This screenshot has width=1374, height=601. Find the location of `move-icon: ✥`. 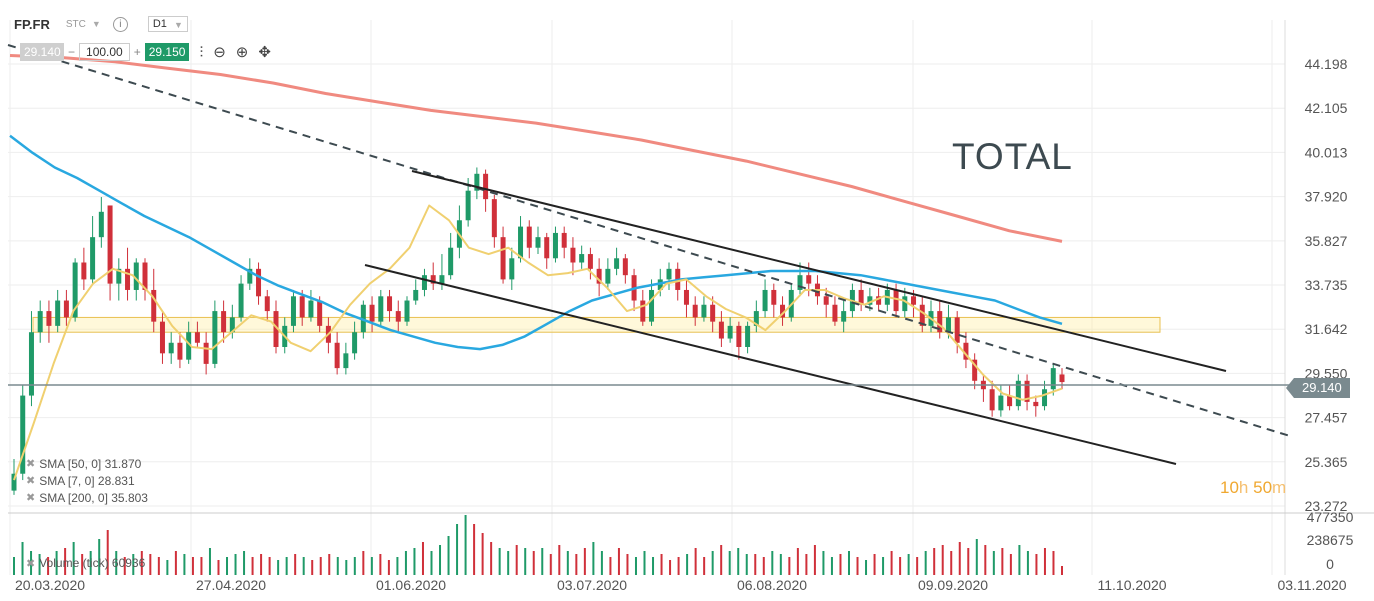

move-icon: ✥ is located at coordinates (264, 52).